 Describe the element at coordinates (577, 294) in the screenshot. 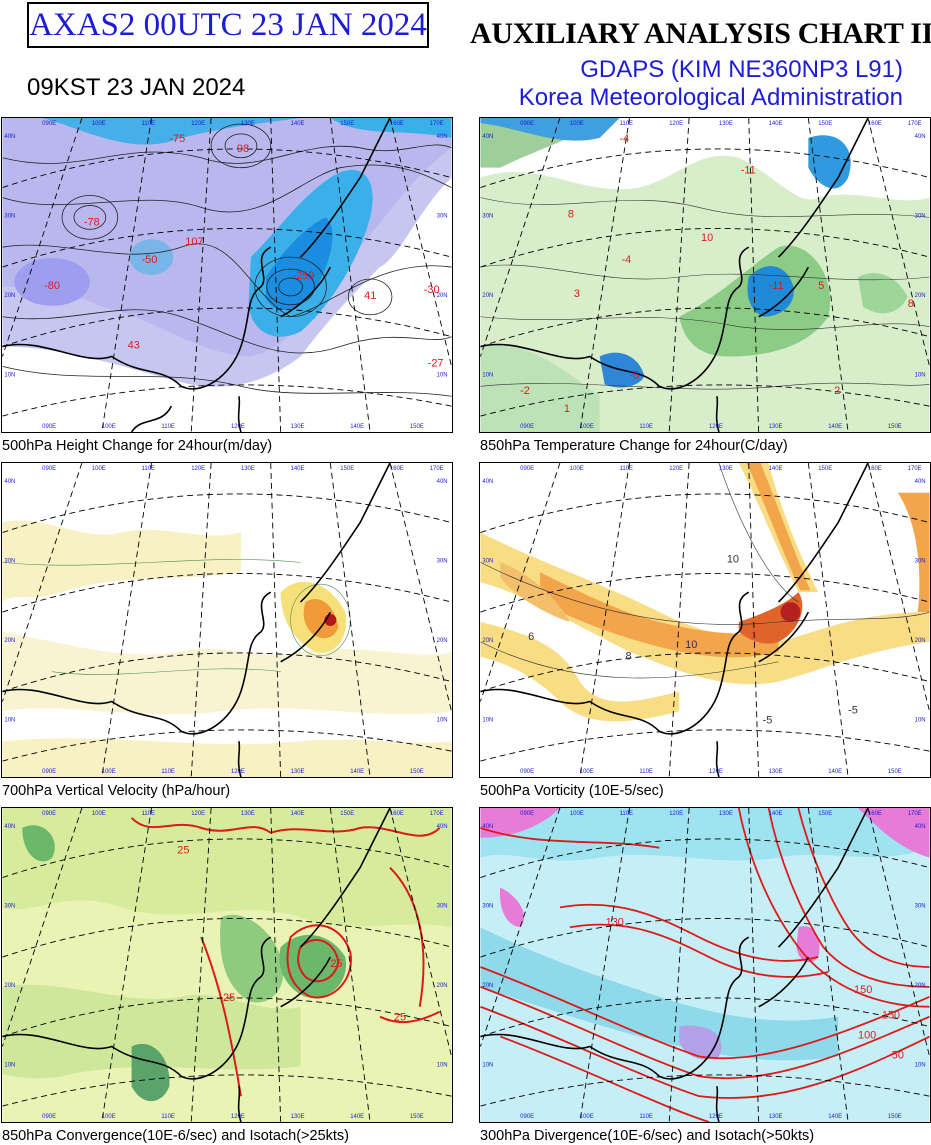

I see `tc-label: 3` at that location.